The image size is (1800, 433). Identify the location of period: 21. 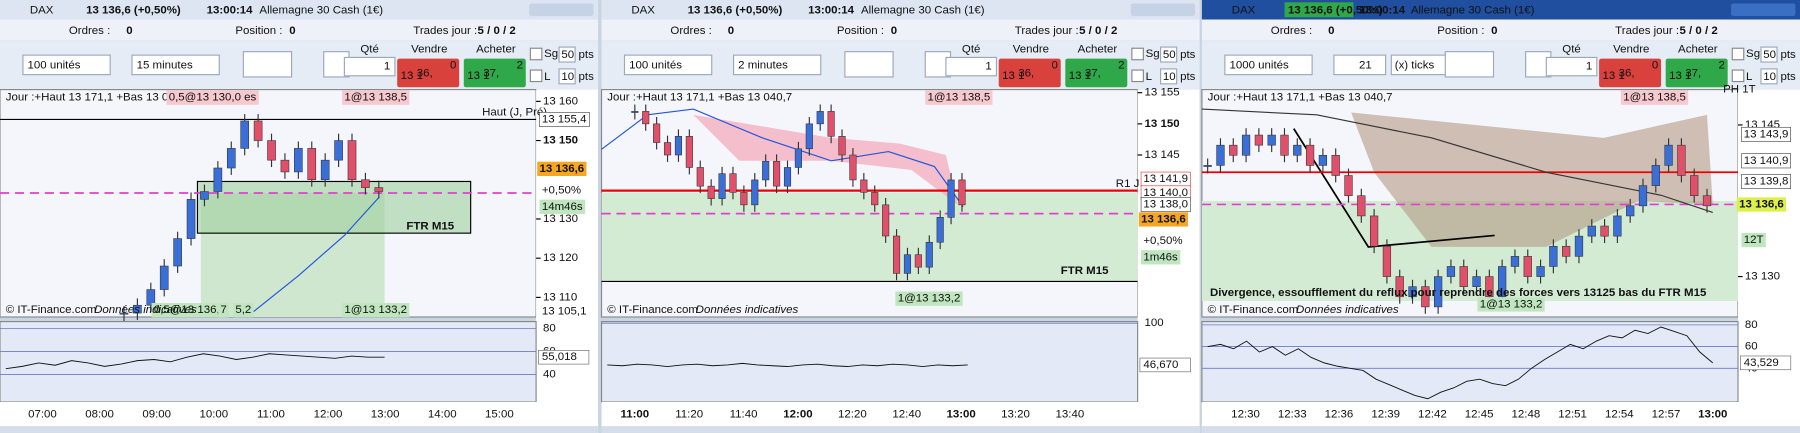
(1365, 65).